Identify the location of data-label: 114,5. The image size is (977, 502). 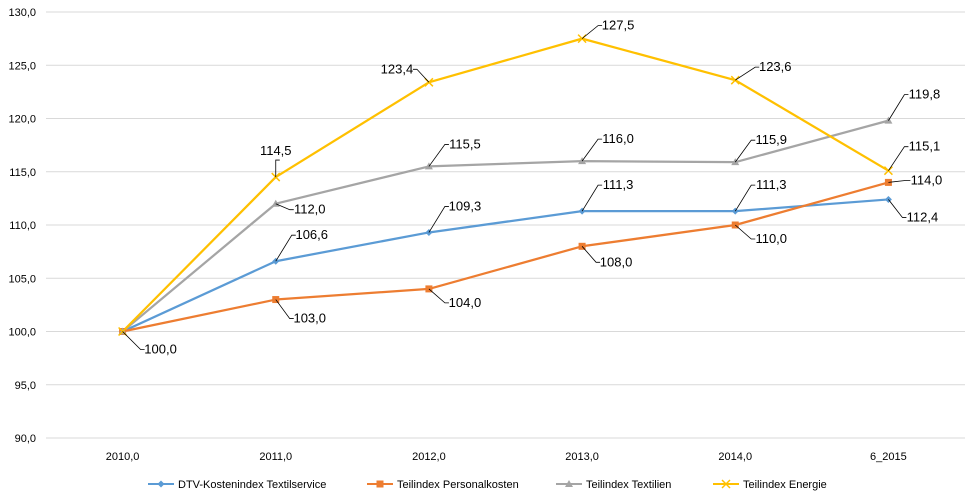
(276, 160).